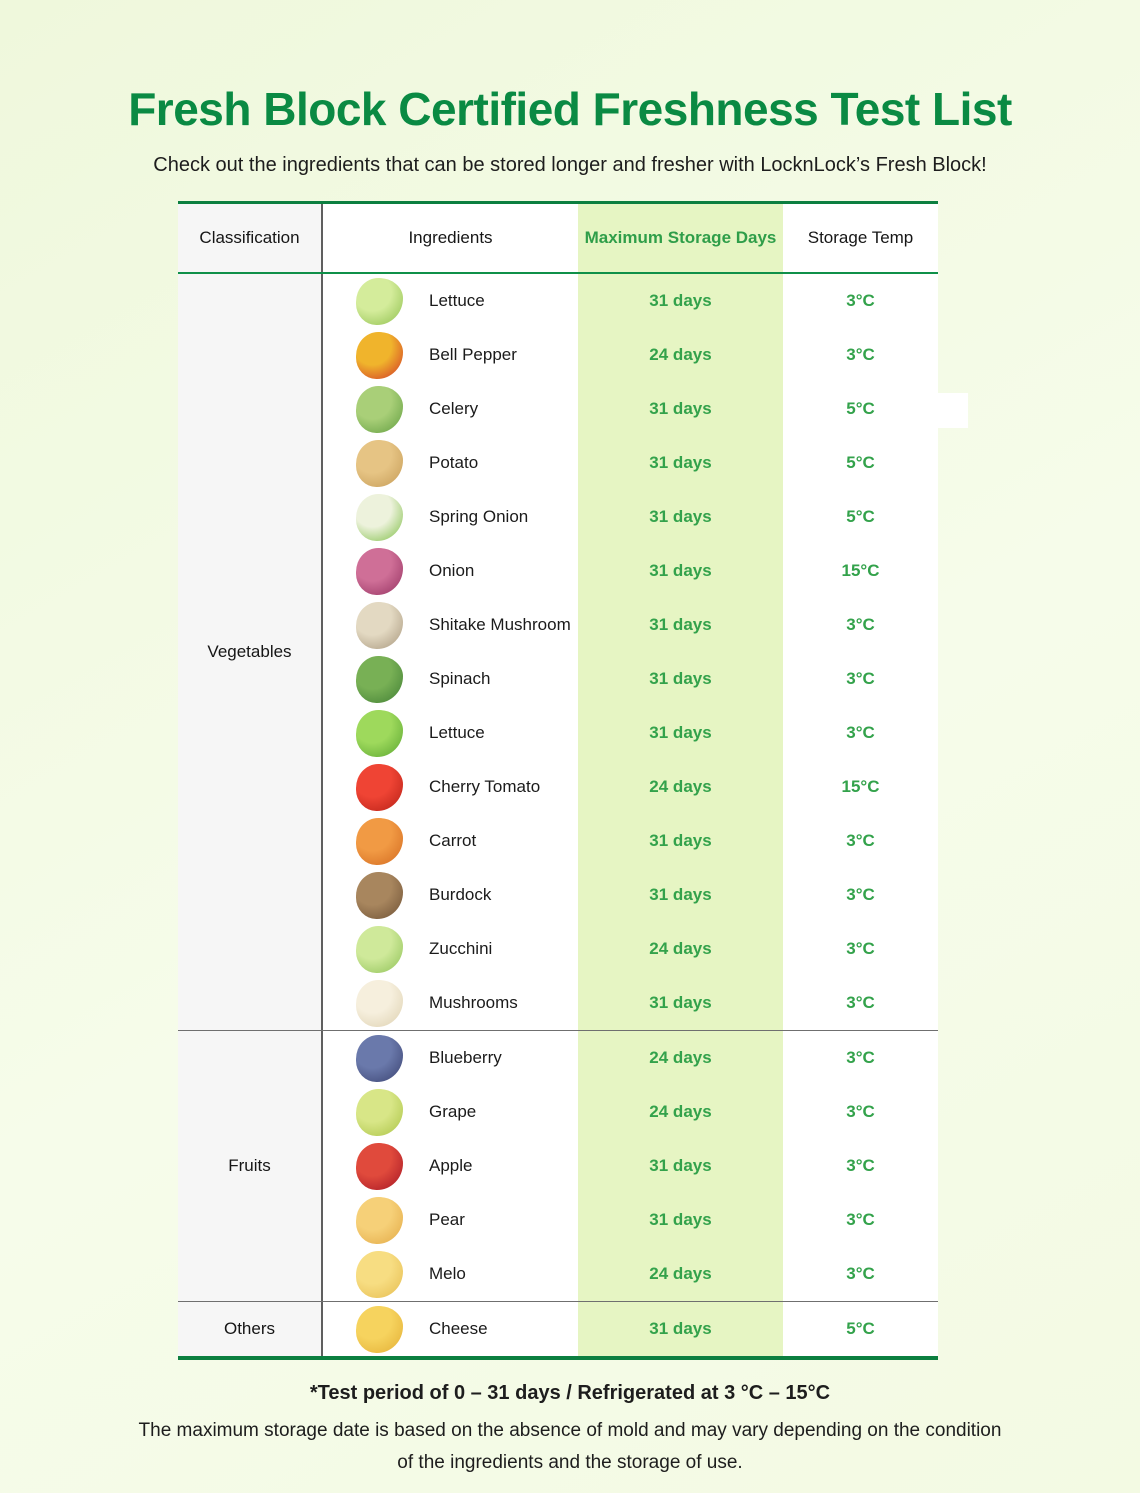 The height and width of the screenshot is (1493, 1140). I want to click on ingredient-name: Spinach, so click(460, 678).